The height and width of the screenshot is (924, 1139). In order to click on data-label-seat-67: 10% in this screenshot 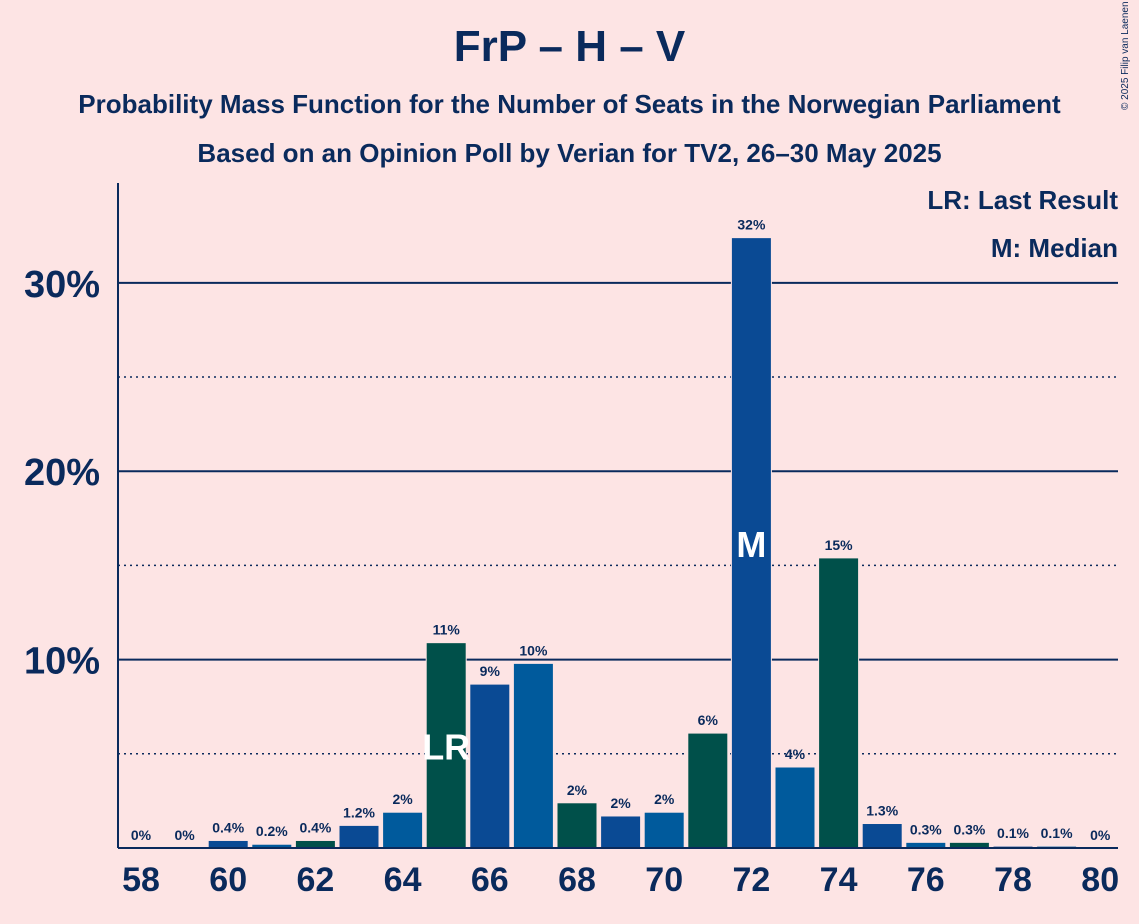, I will do `click(533, 650)`.